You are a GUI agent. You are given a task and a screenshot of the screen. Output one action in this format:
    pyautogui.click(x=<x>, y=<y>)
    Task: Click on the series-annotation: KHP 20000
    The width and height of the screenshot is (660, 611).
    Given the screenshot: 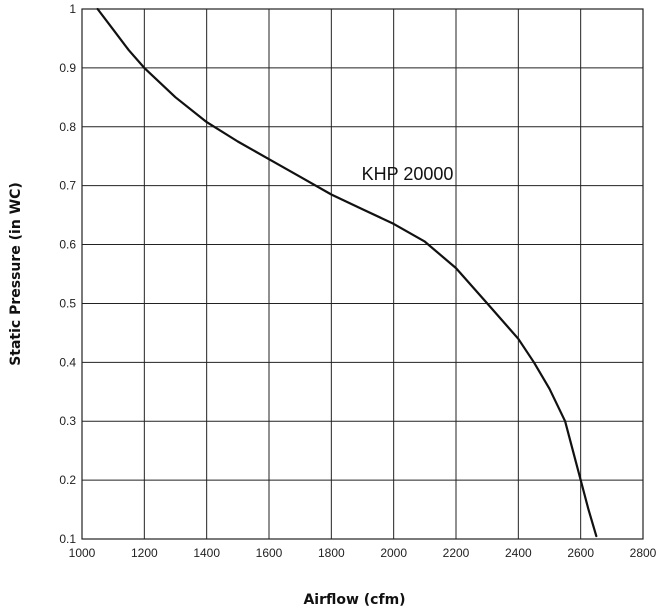 What is the action you would take?
    pyautogui.click(x=408, y=174)
    